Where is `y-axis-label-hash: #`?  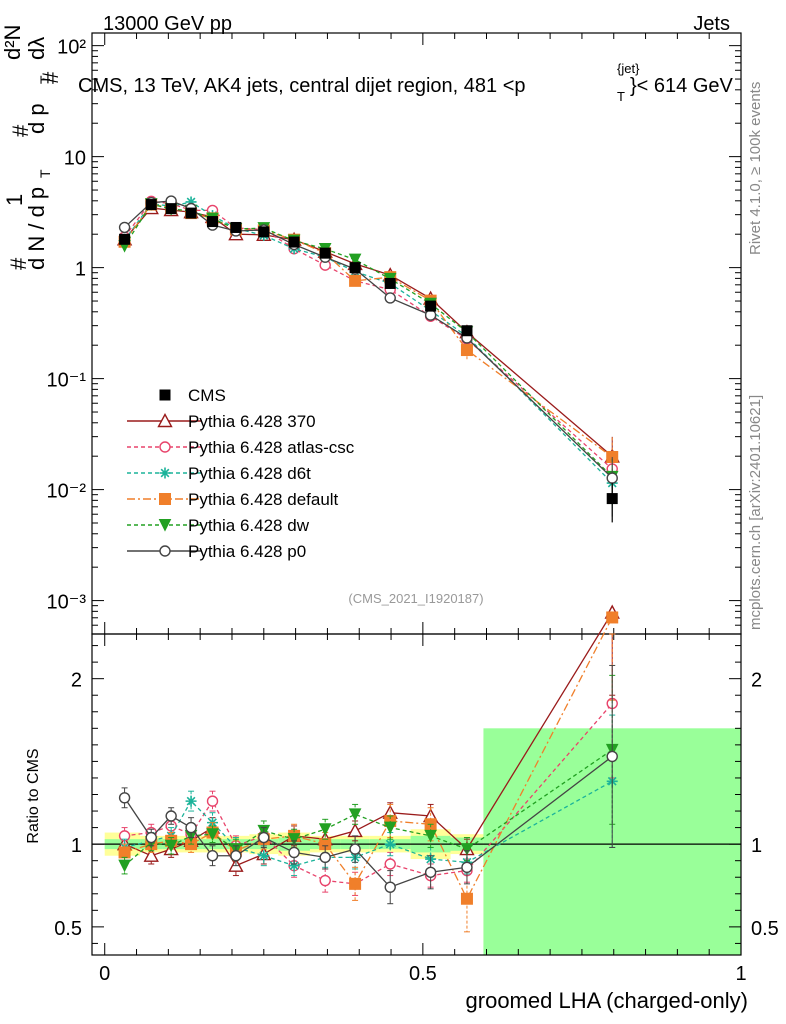 y-axis-label-hash: # is located at coordinates (18, 263).